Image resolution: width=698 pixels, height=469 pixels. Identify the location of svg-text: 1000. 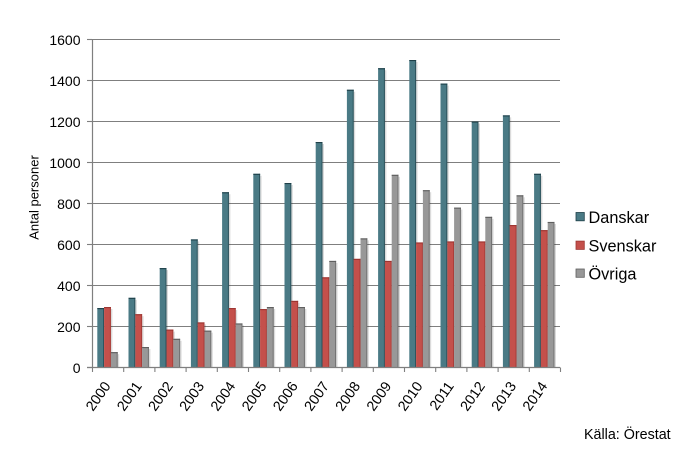
(64, 163).